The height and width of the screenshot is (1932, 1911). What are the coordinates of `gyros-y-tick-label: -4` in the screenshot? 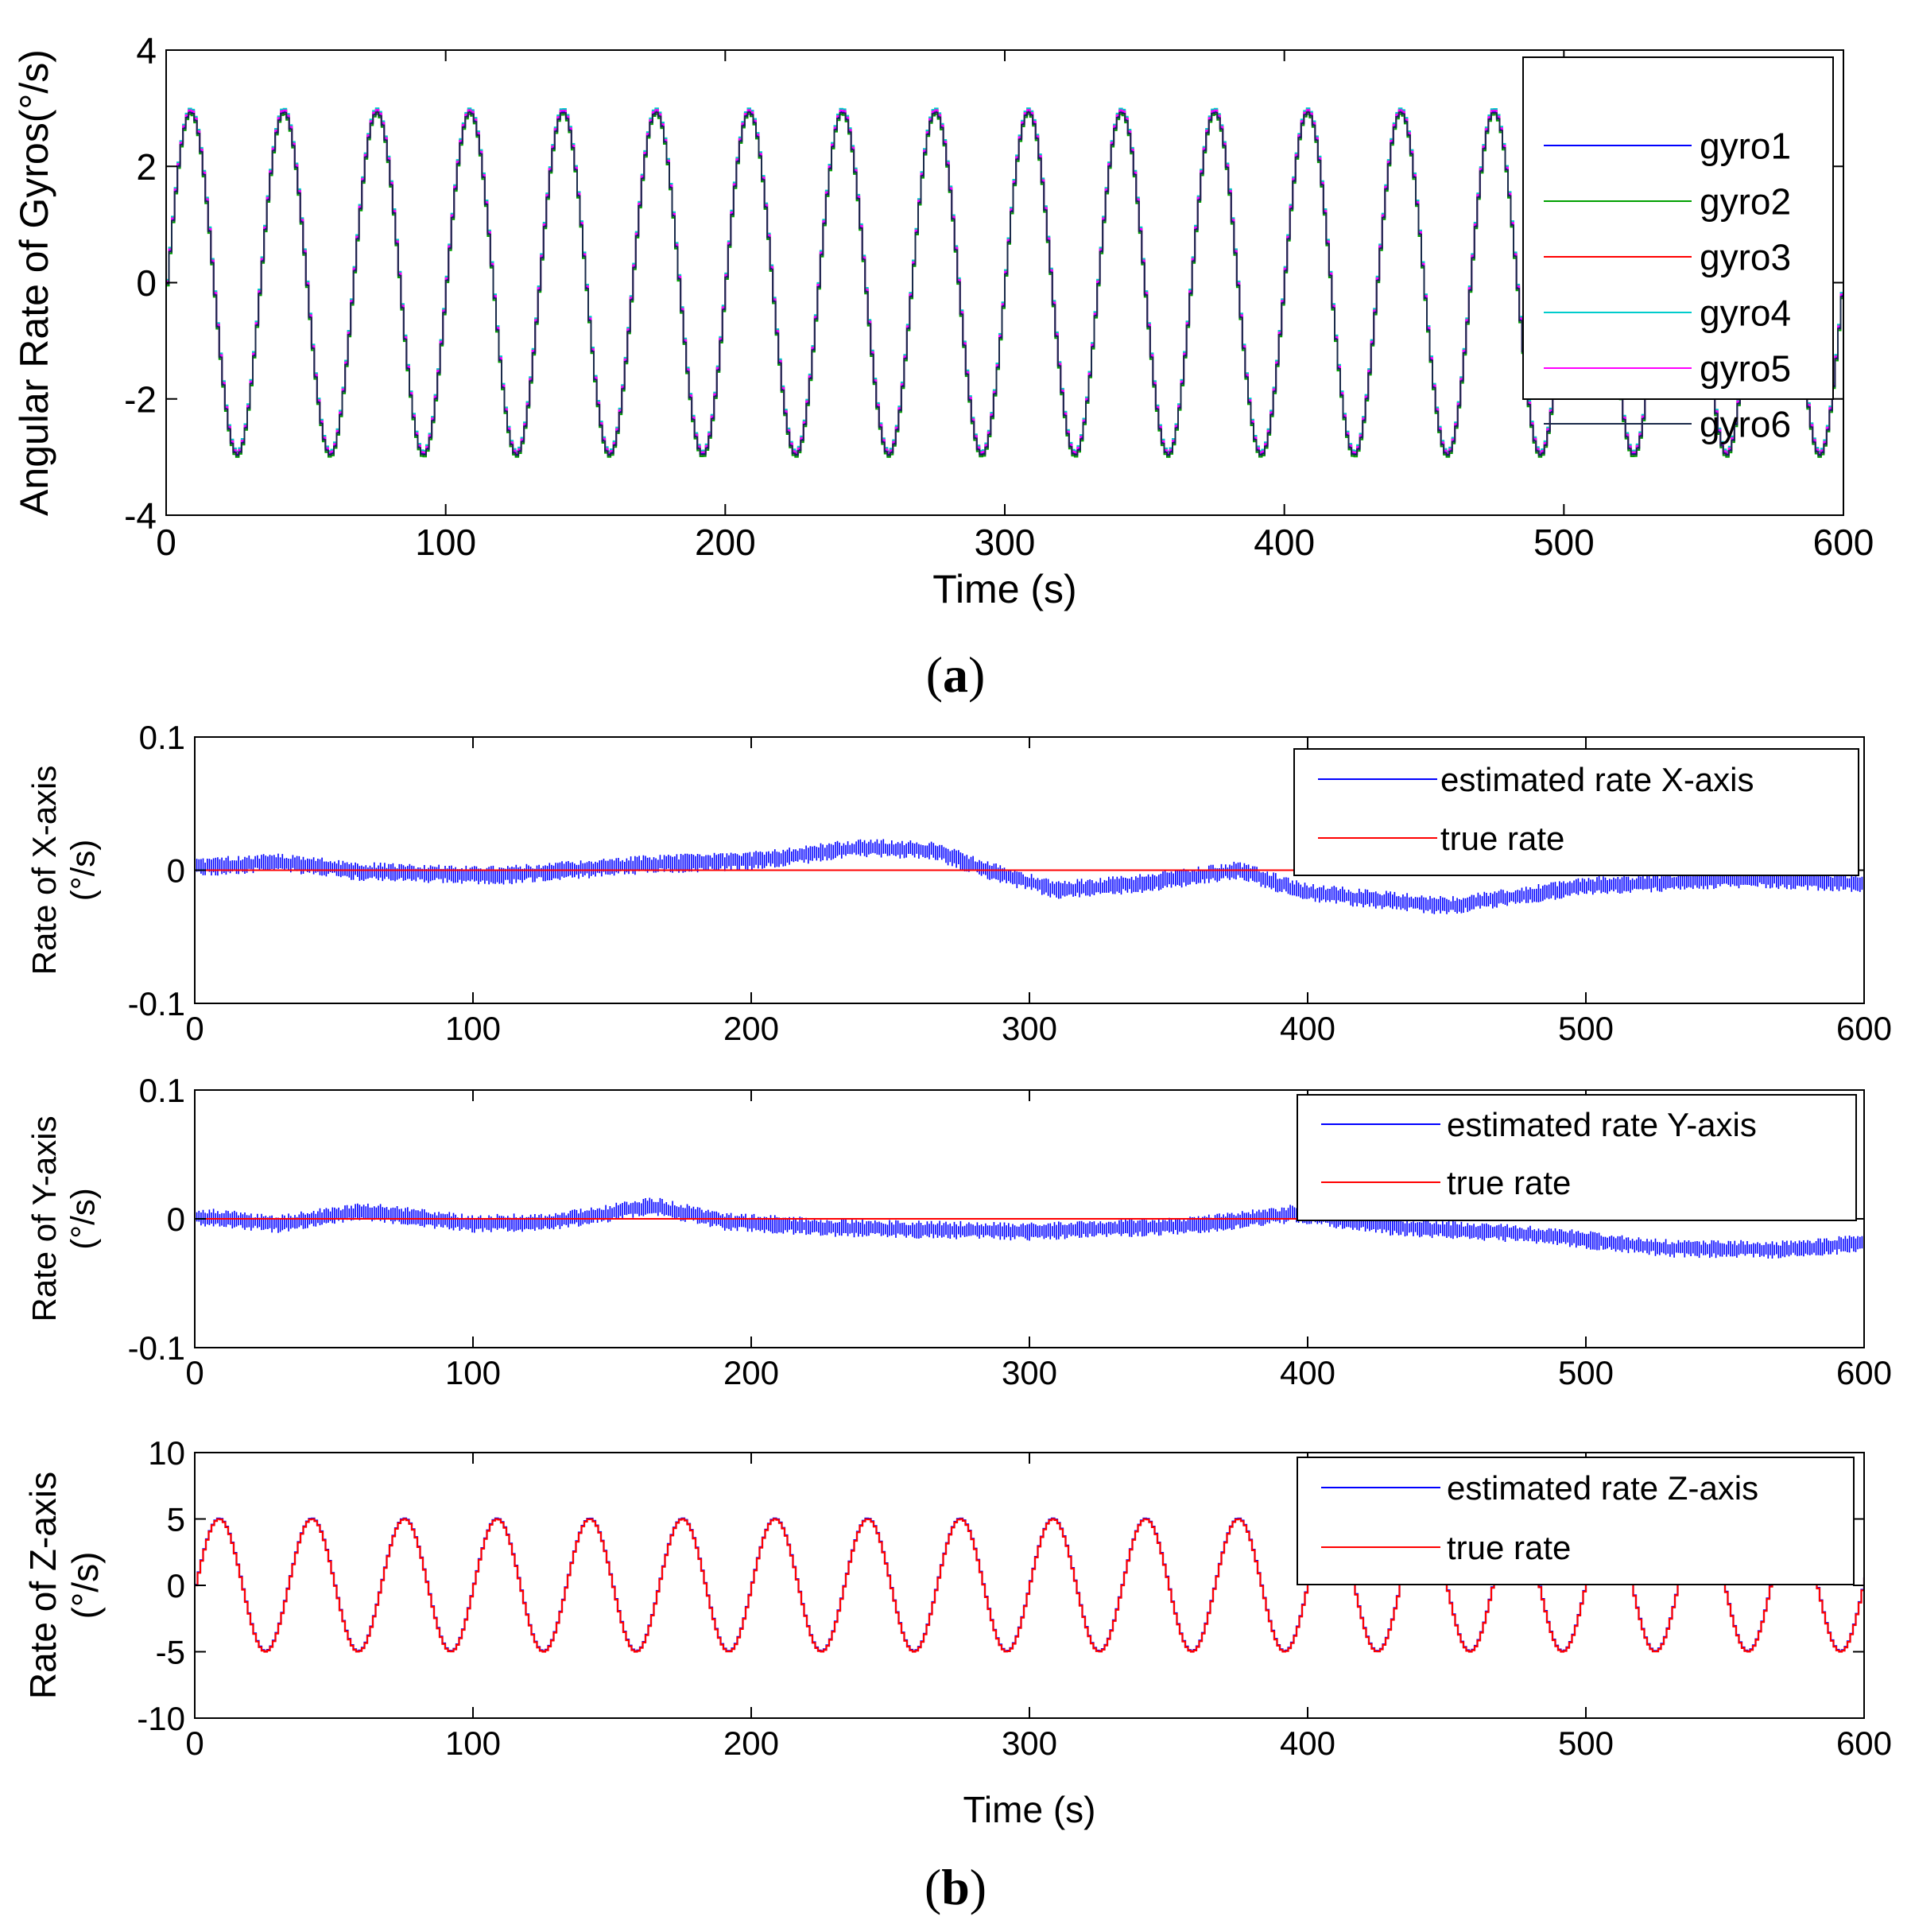 It's located at (140, 516).